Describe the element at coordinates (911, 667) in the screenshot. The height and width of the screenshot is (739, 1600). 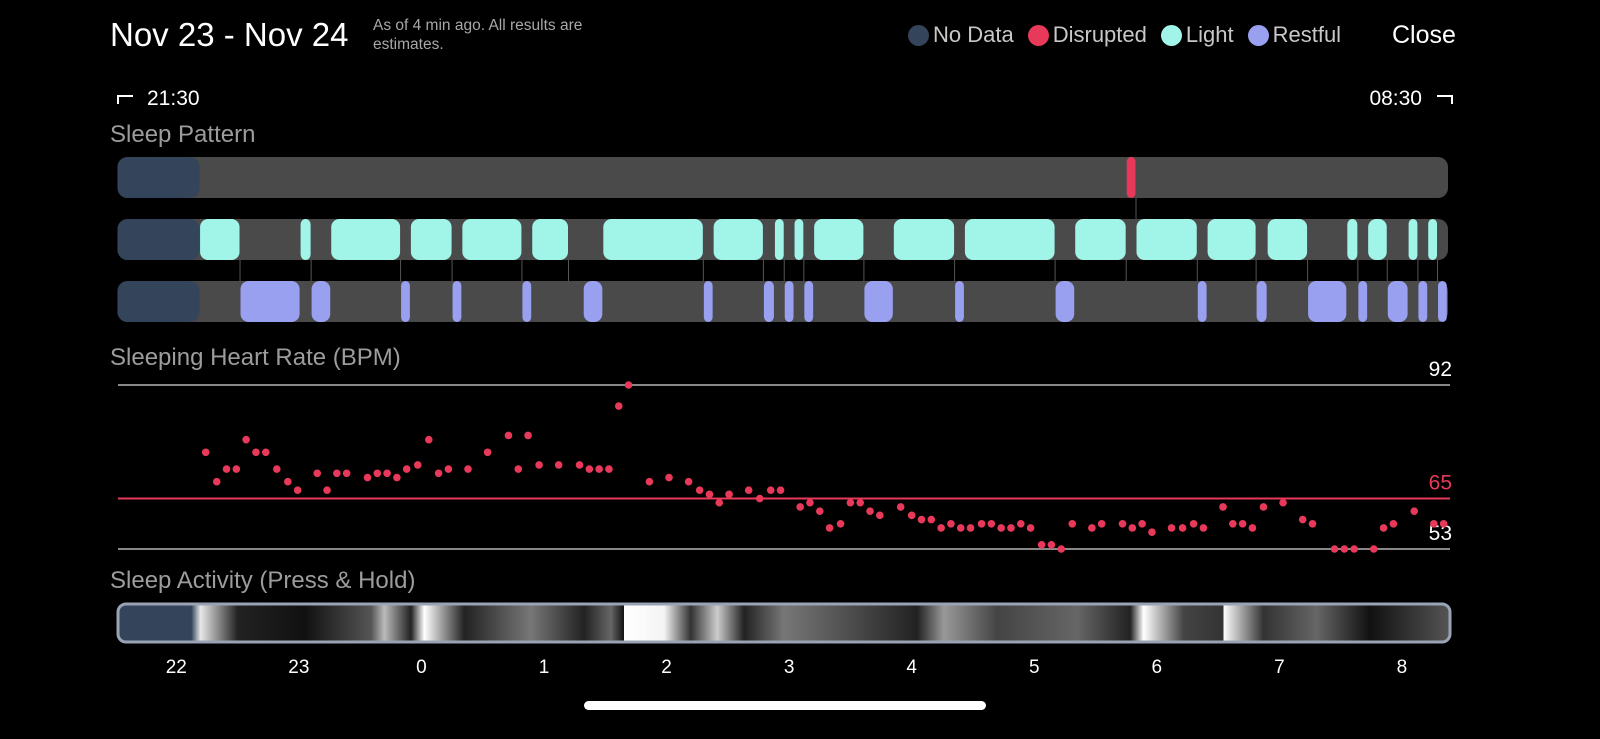
I see `x-tick-label: 4` at that location.